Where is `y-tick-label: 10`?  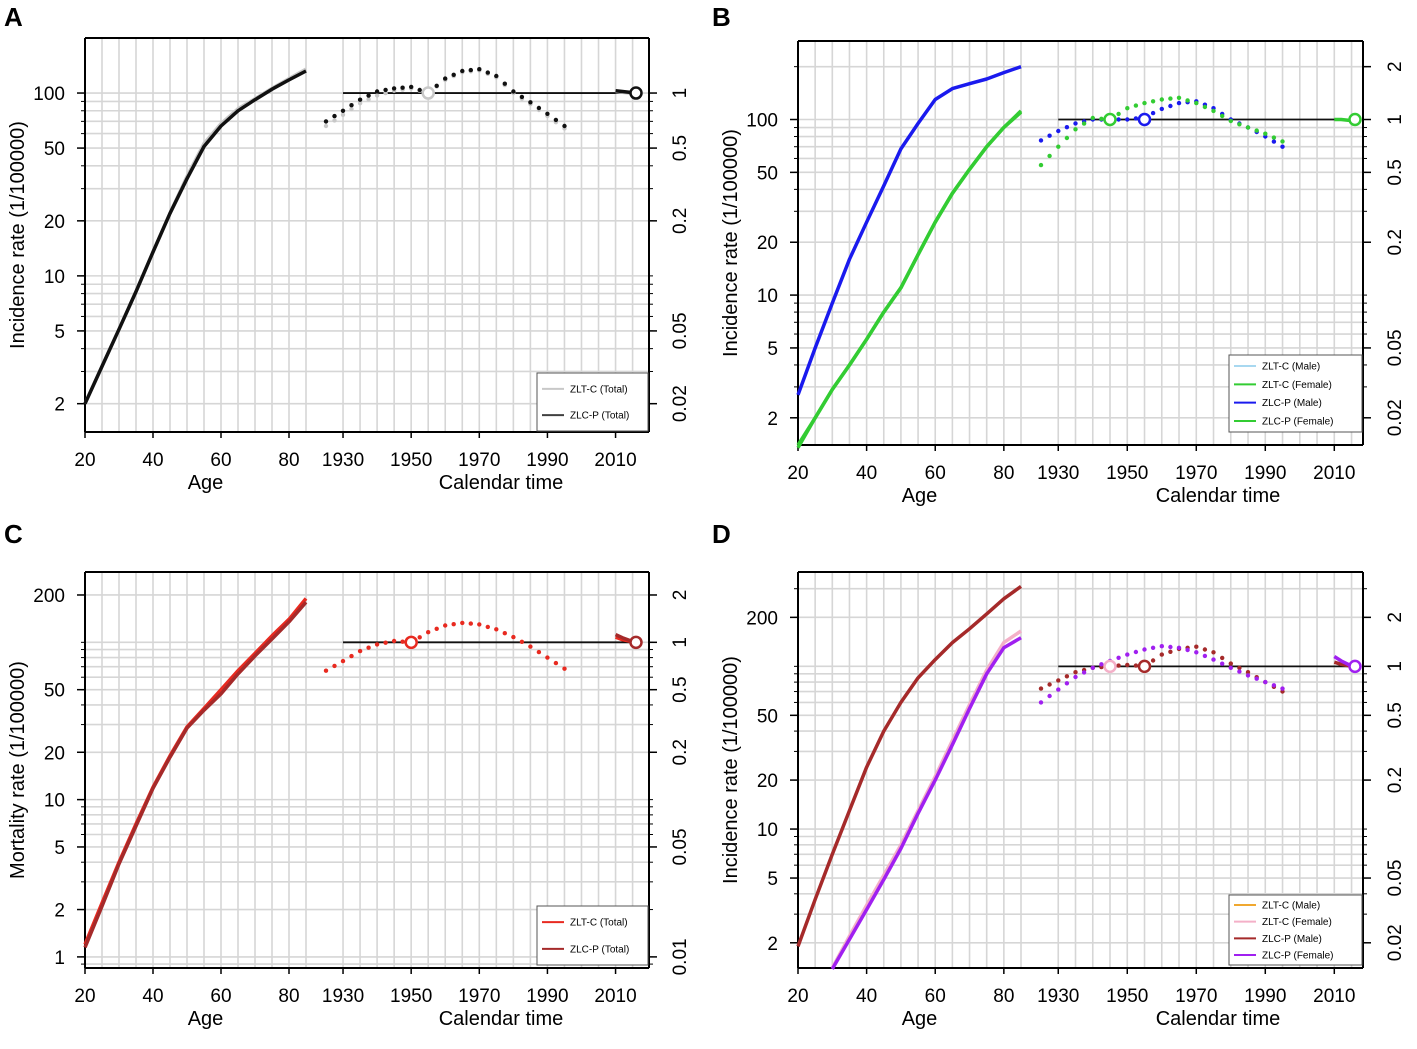 y-tick-label: 10 is located at coordinates (767, 296).